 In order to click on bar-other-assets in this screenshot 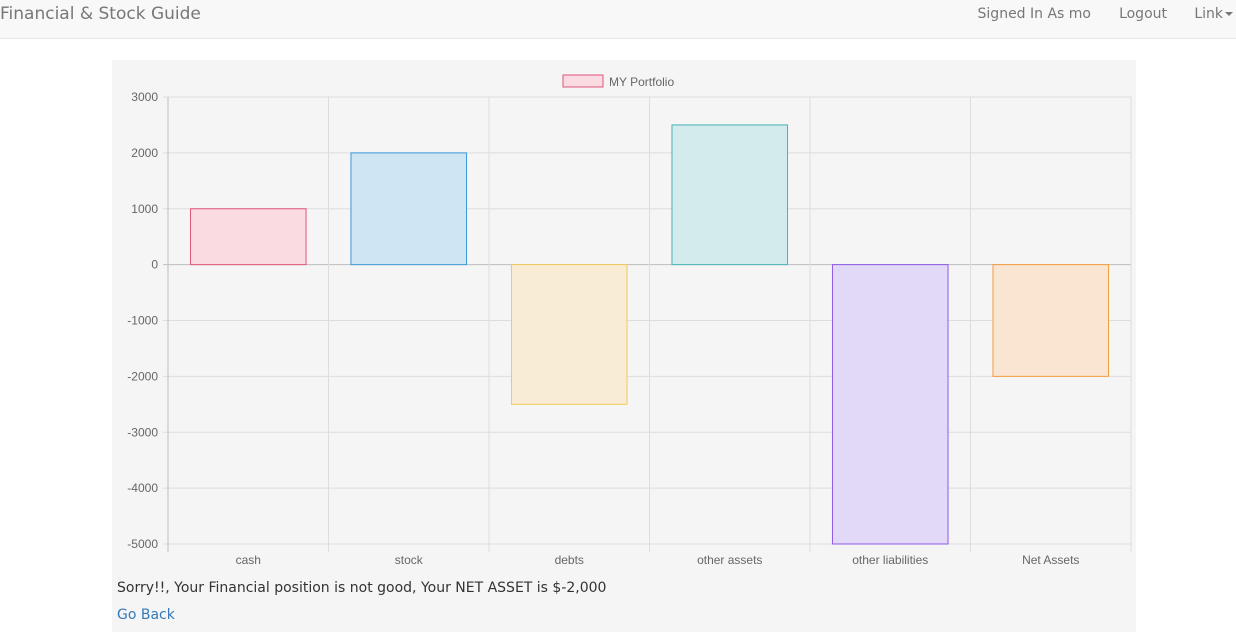, I will do `click(730, 195)`.